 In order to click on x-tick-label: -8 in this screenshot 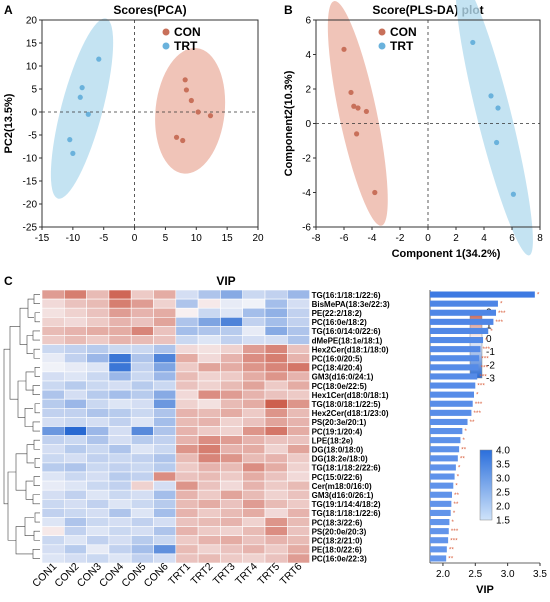, I will do `click(316, 238)`.